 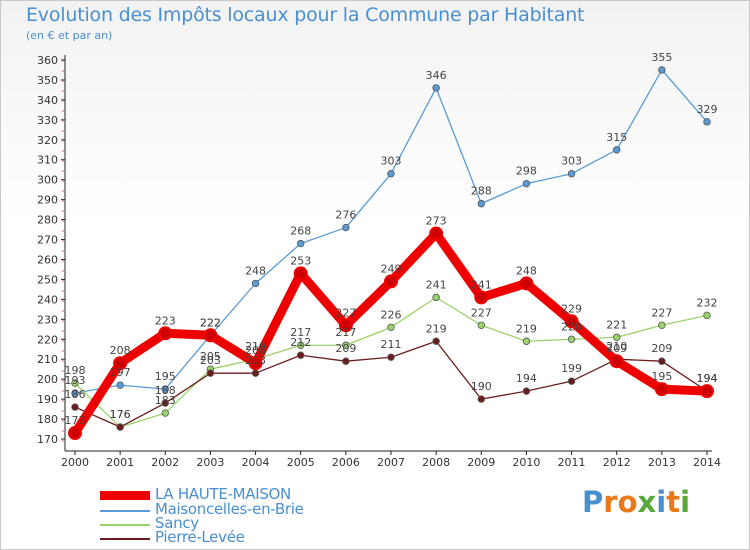 What do you see at coordinates (662, 462) in the screenshot?
I see `x-tick-label: 2013` at bounding box center [662, 462].